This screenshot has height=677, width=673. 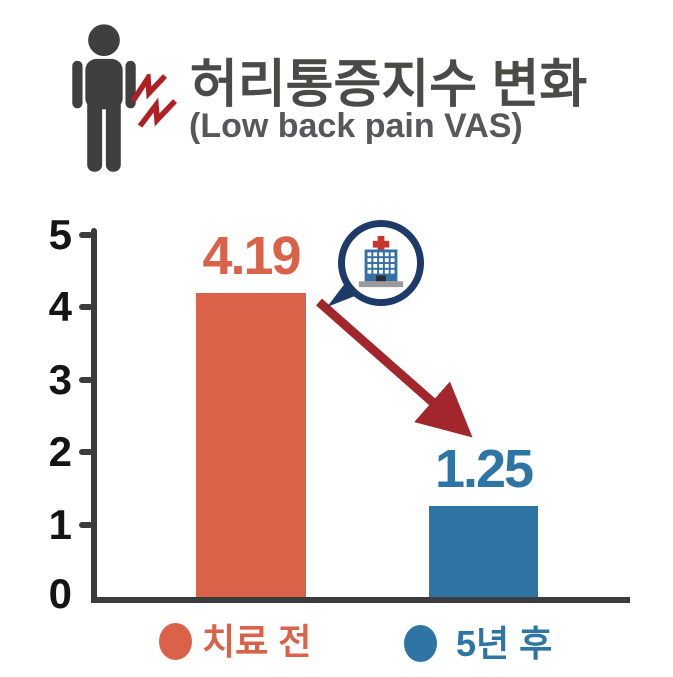 I want to click on y-axis, so click(x=94, y=415).